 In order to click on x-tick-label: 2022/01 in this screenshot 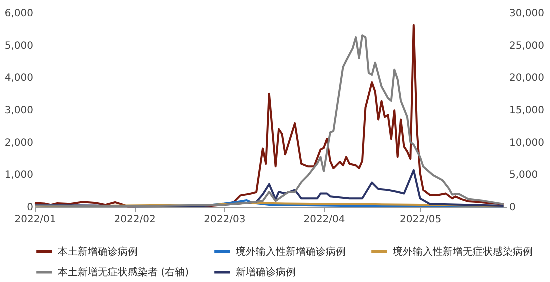, I will do `click(35, 220)`.